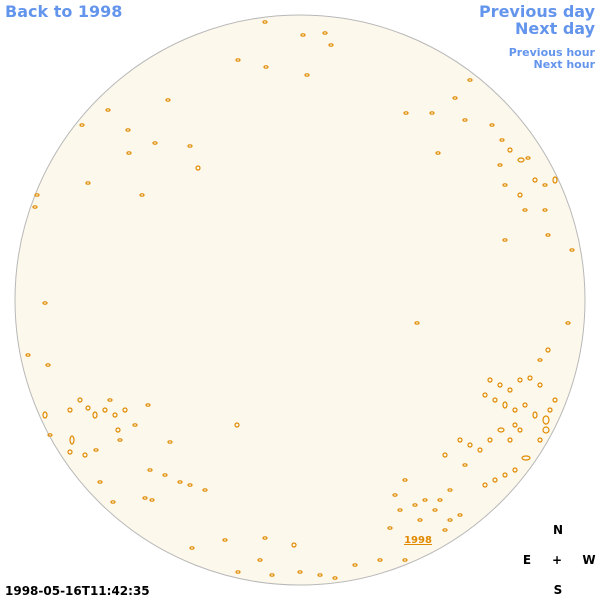 The width and height of the screenshot is (600, 600). Describe the element at coordinates (552, 52) in the screenshot. I see `previous-hour-link: Previous hour` at that location.